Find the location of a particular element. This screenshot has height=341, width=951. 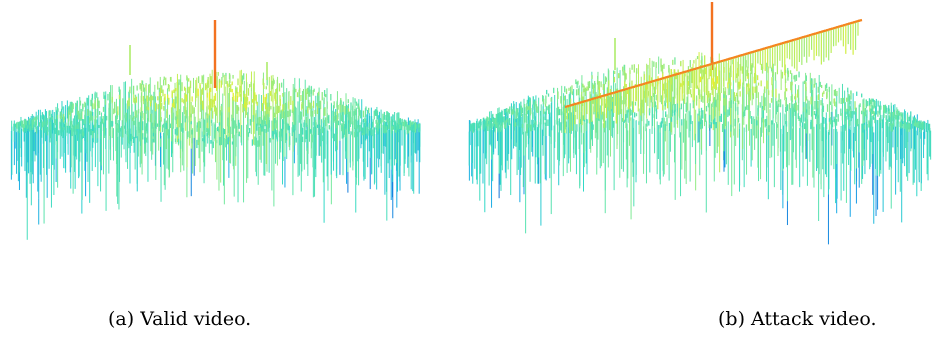

caption-valid-video: (a) Valid video. is located at coordinates (180, 319).